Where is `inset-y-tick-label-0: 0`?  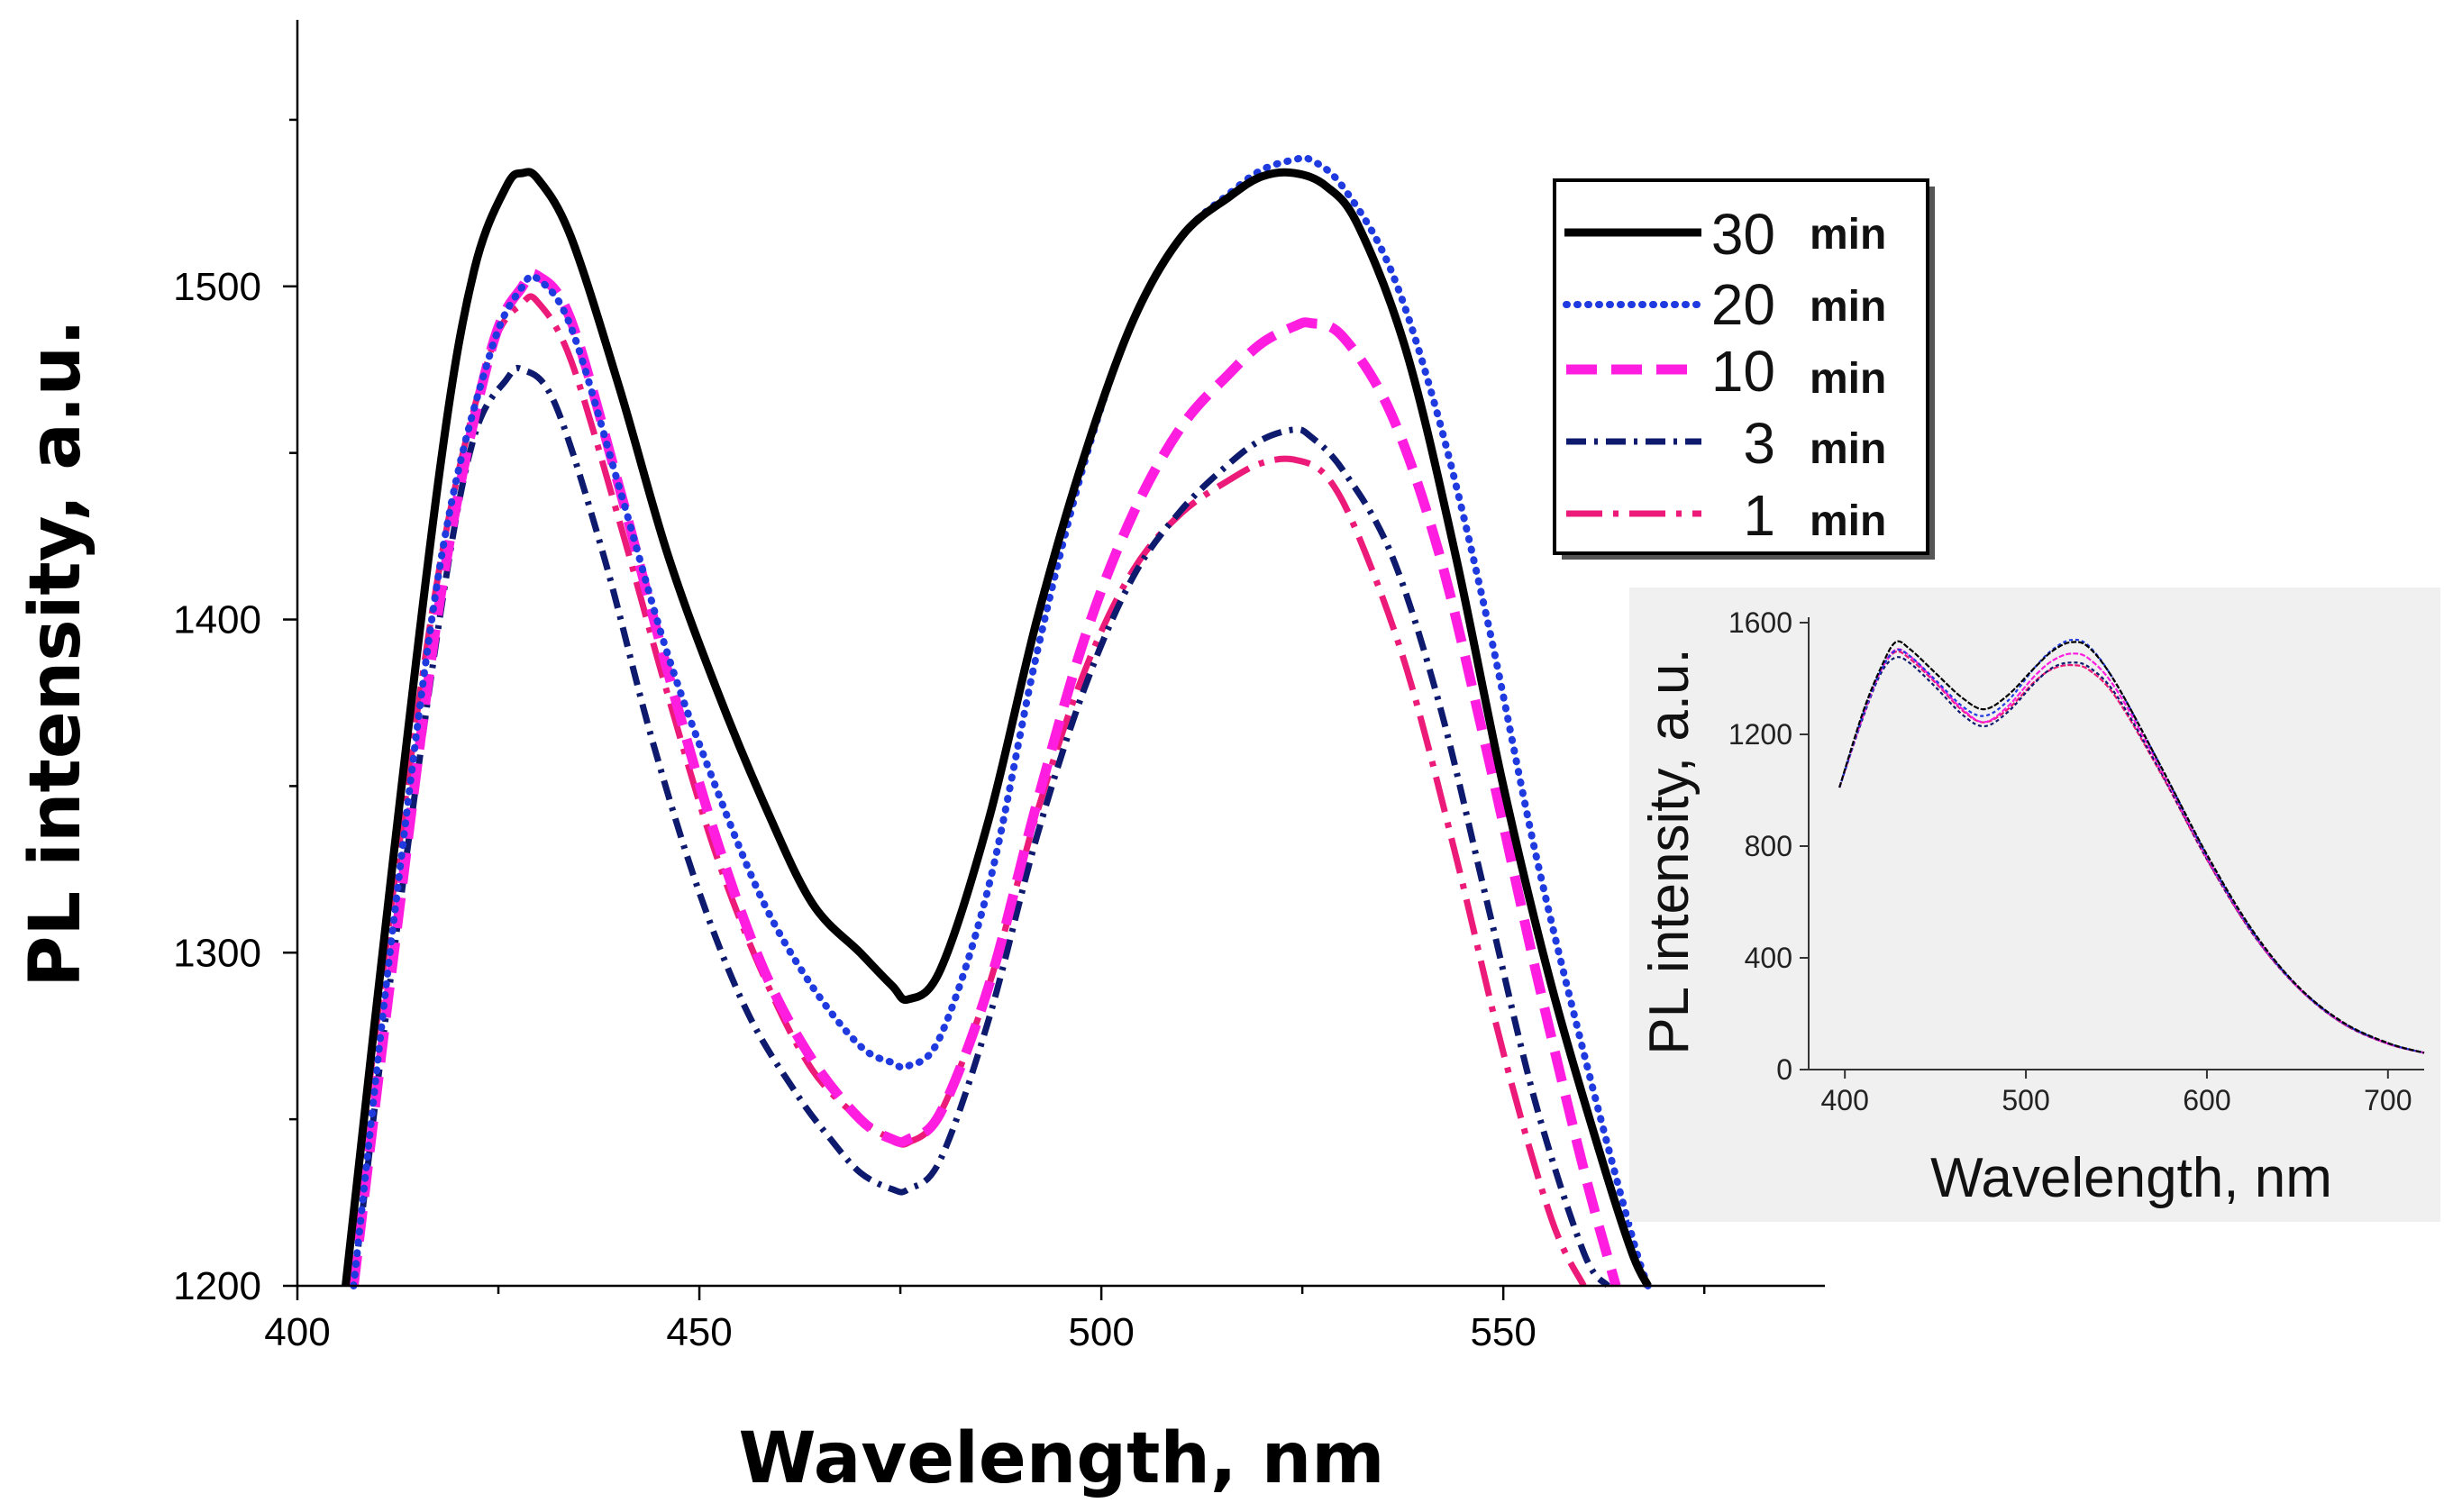 inset-y-tick-label-0: 0 is located at coordinates (1784, 1069).